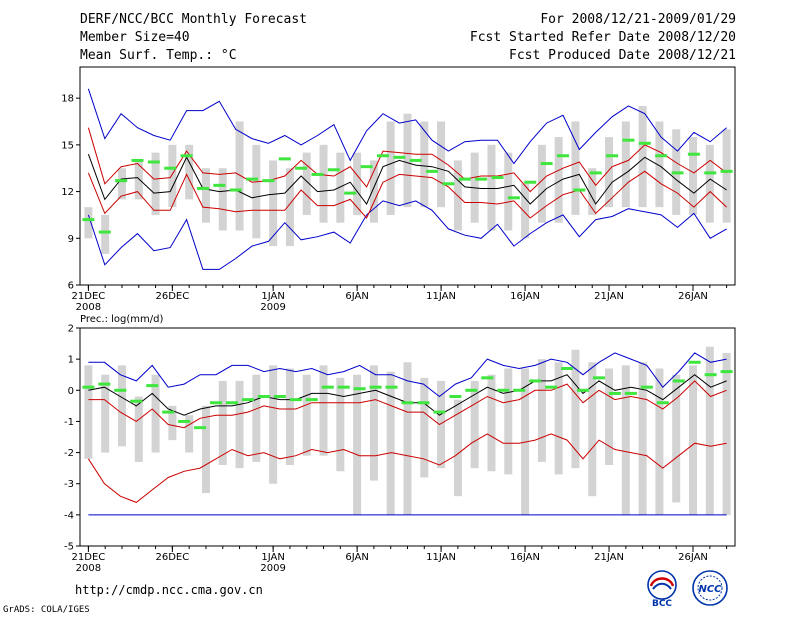 The image size is (800, 618). I want to click on temp-min-line, so click(407, 235).